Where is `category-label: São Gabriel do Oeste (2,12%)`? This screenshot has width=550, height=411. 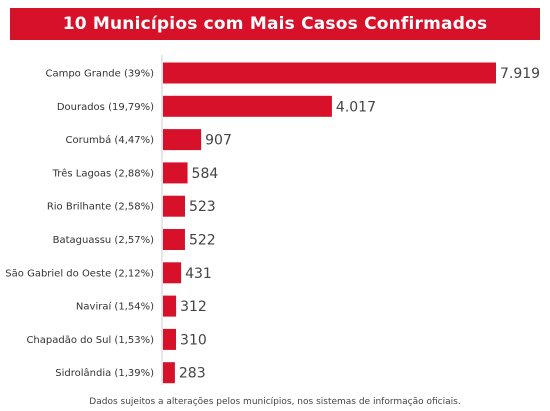 category-label: São Gabriel do Oeste (2,12%) is located at coordinates (79, 273).